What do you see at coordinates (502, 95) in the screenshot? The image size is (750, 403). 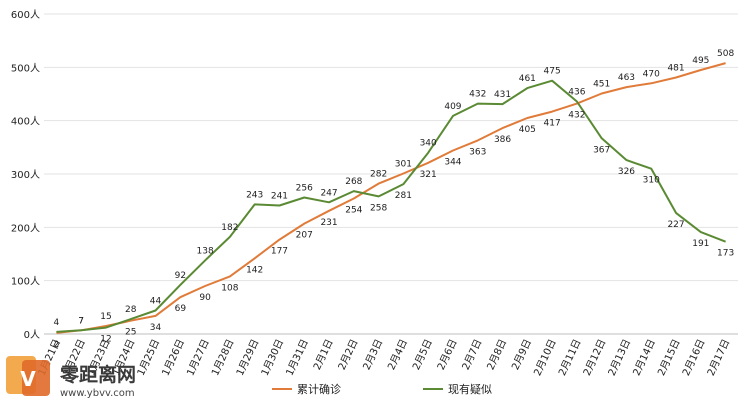 I see `data-label: 431` at bounding box center [502, 95].